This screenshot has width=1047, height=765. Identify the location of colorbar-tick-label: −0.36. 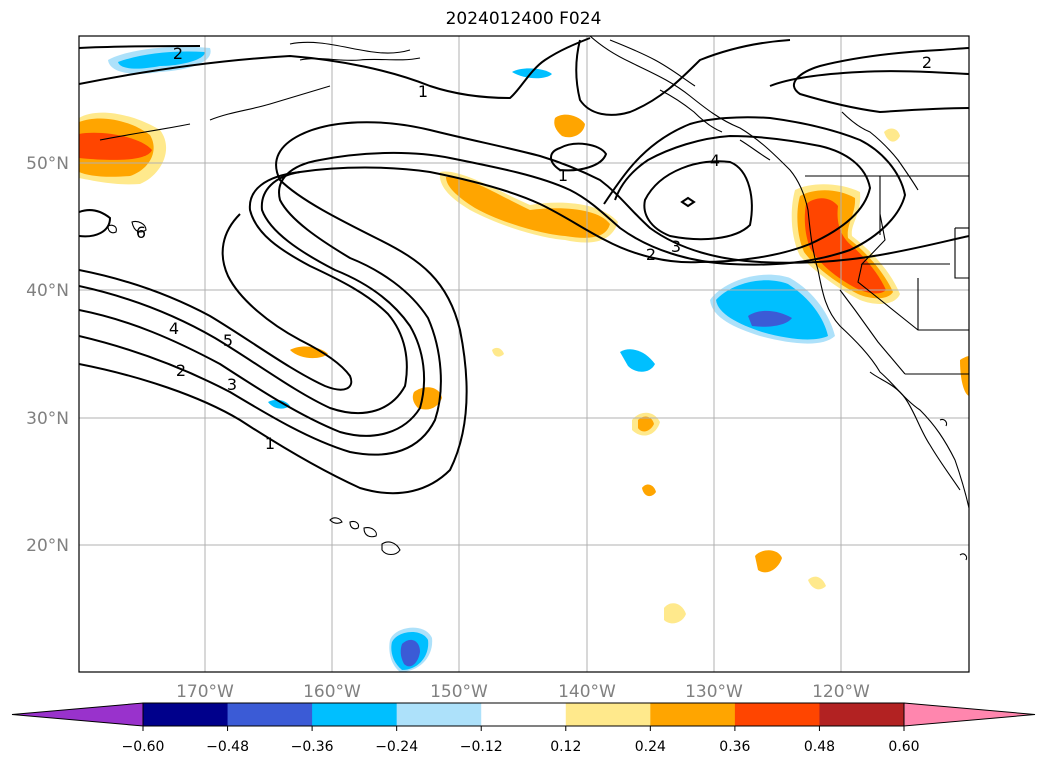
(312, 747).